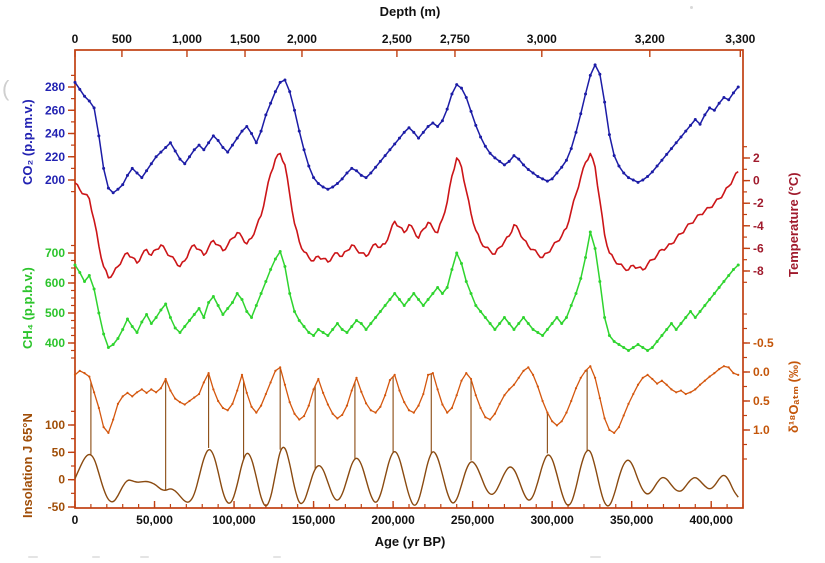 The image size is (825, 563). I want to click on svg-text: -0.5, so click(763, 343).